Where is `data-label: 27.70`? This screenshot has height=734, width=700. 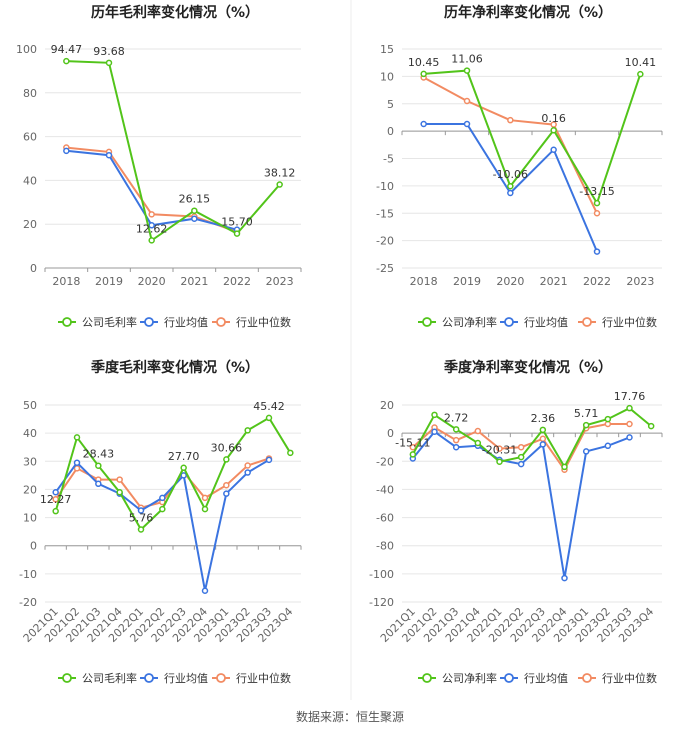
data-label: 27.70 is located at coordinates (184, 456).